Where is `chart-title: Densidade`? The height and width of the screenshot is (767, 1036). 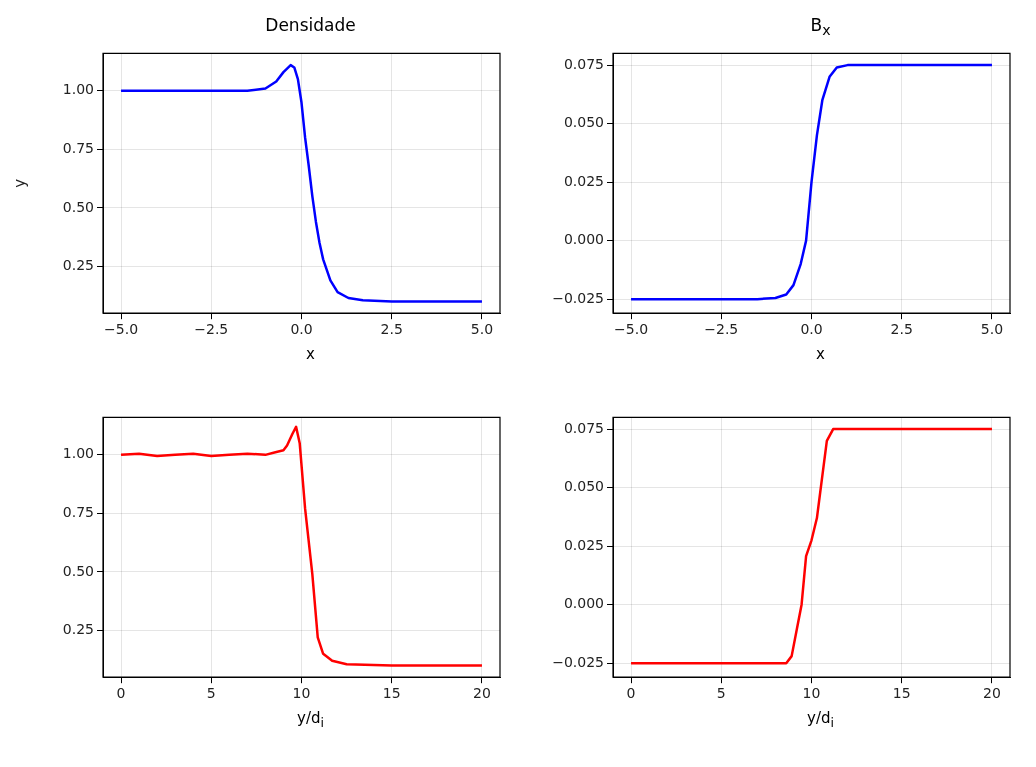
chart-title: Densidade is located at coordinates (310, 25).